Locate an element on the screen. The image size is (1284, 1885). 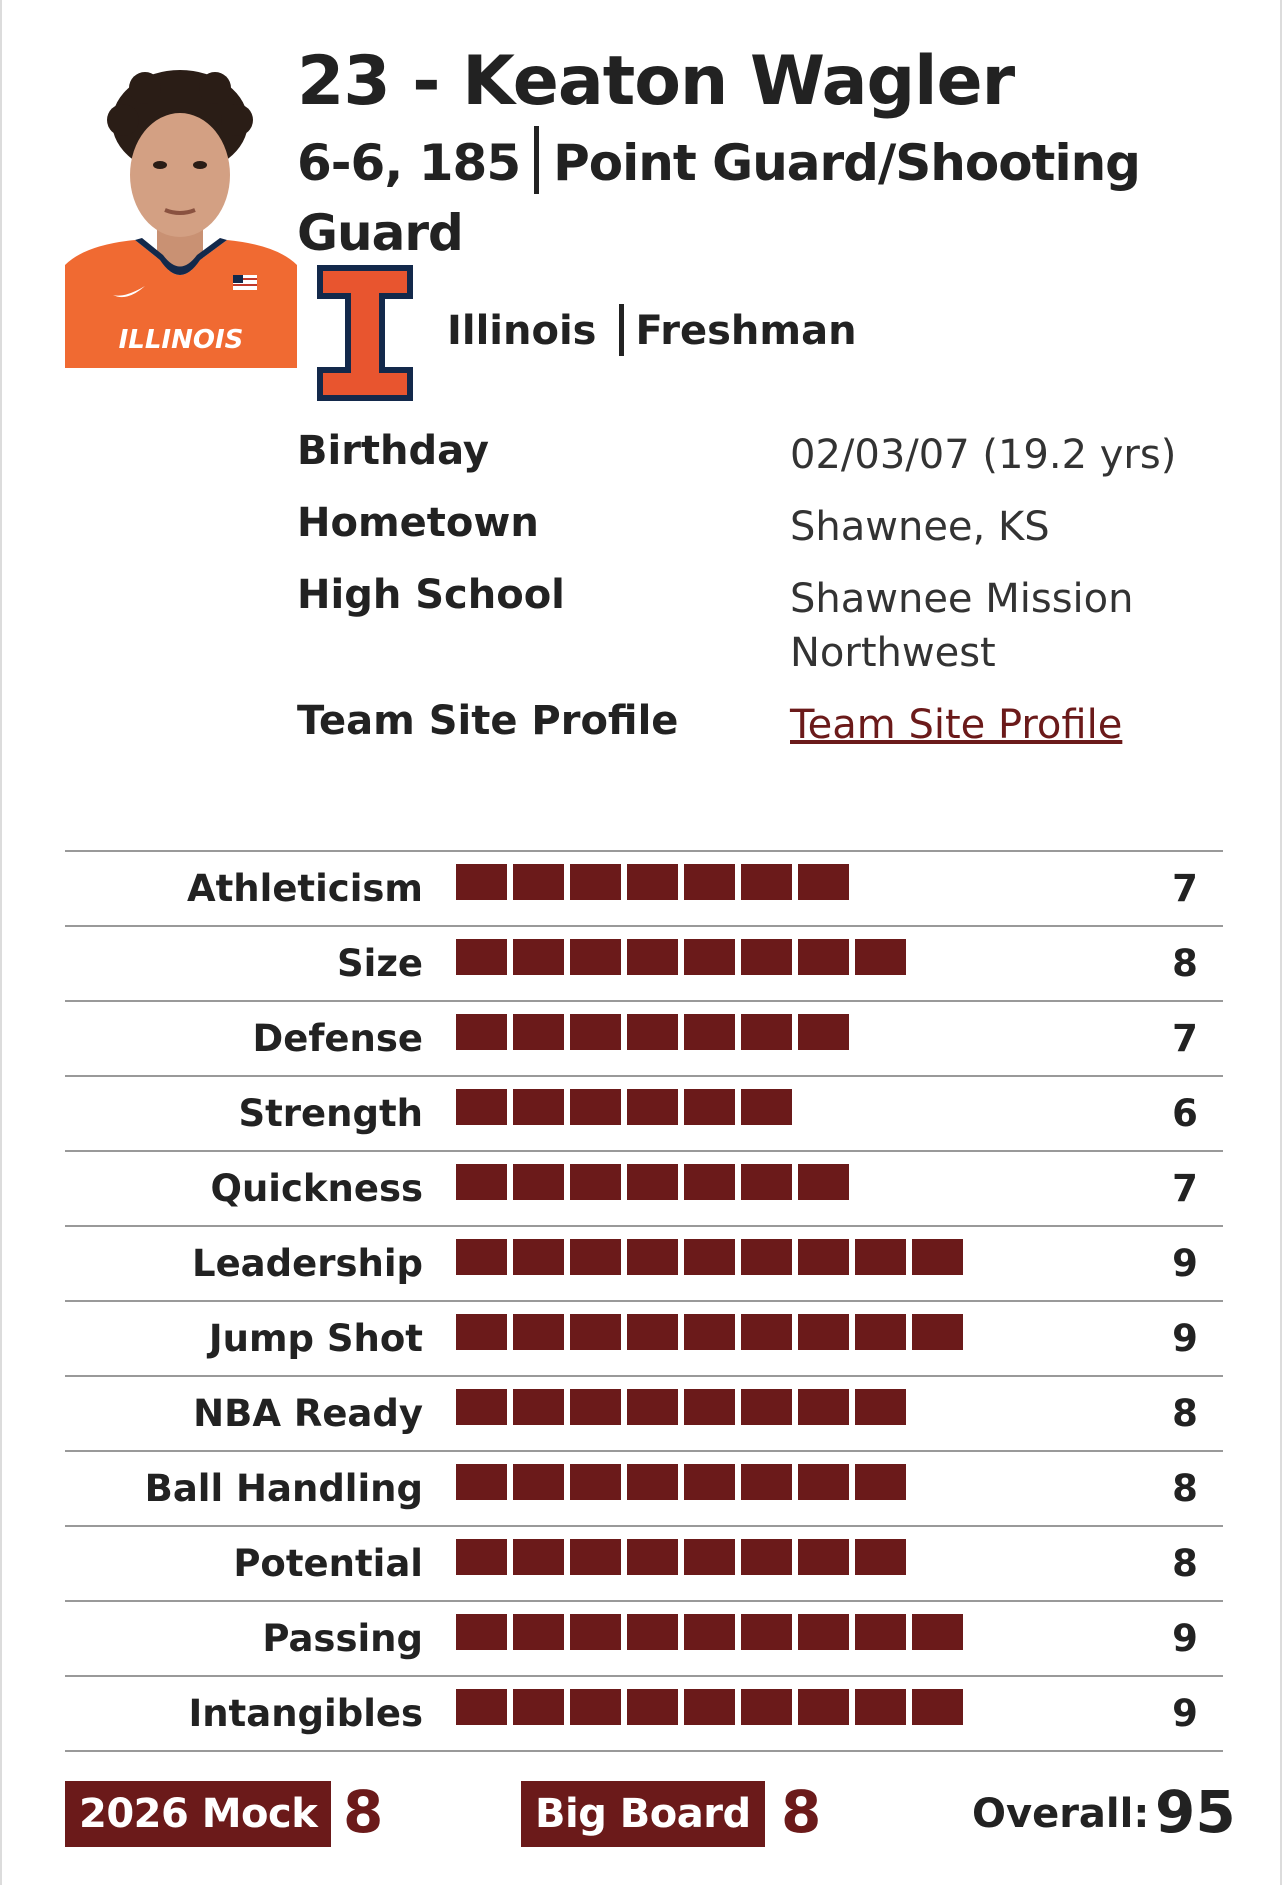
info-label: Hometown is located at coordinates (418, 523).